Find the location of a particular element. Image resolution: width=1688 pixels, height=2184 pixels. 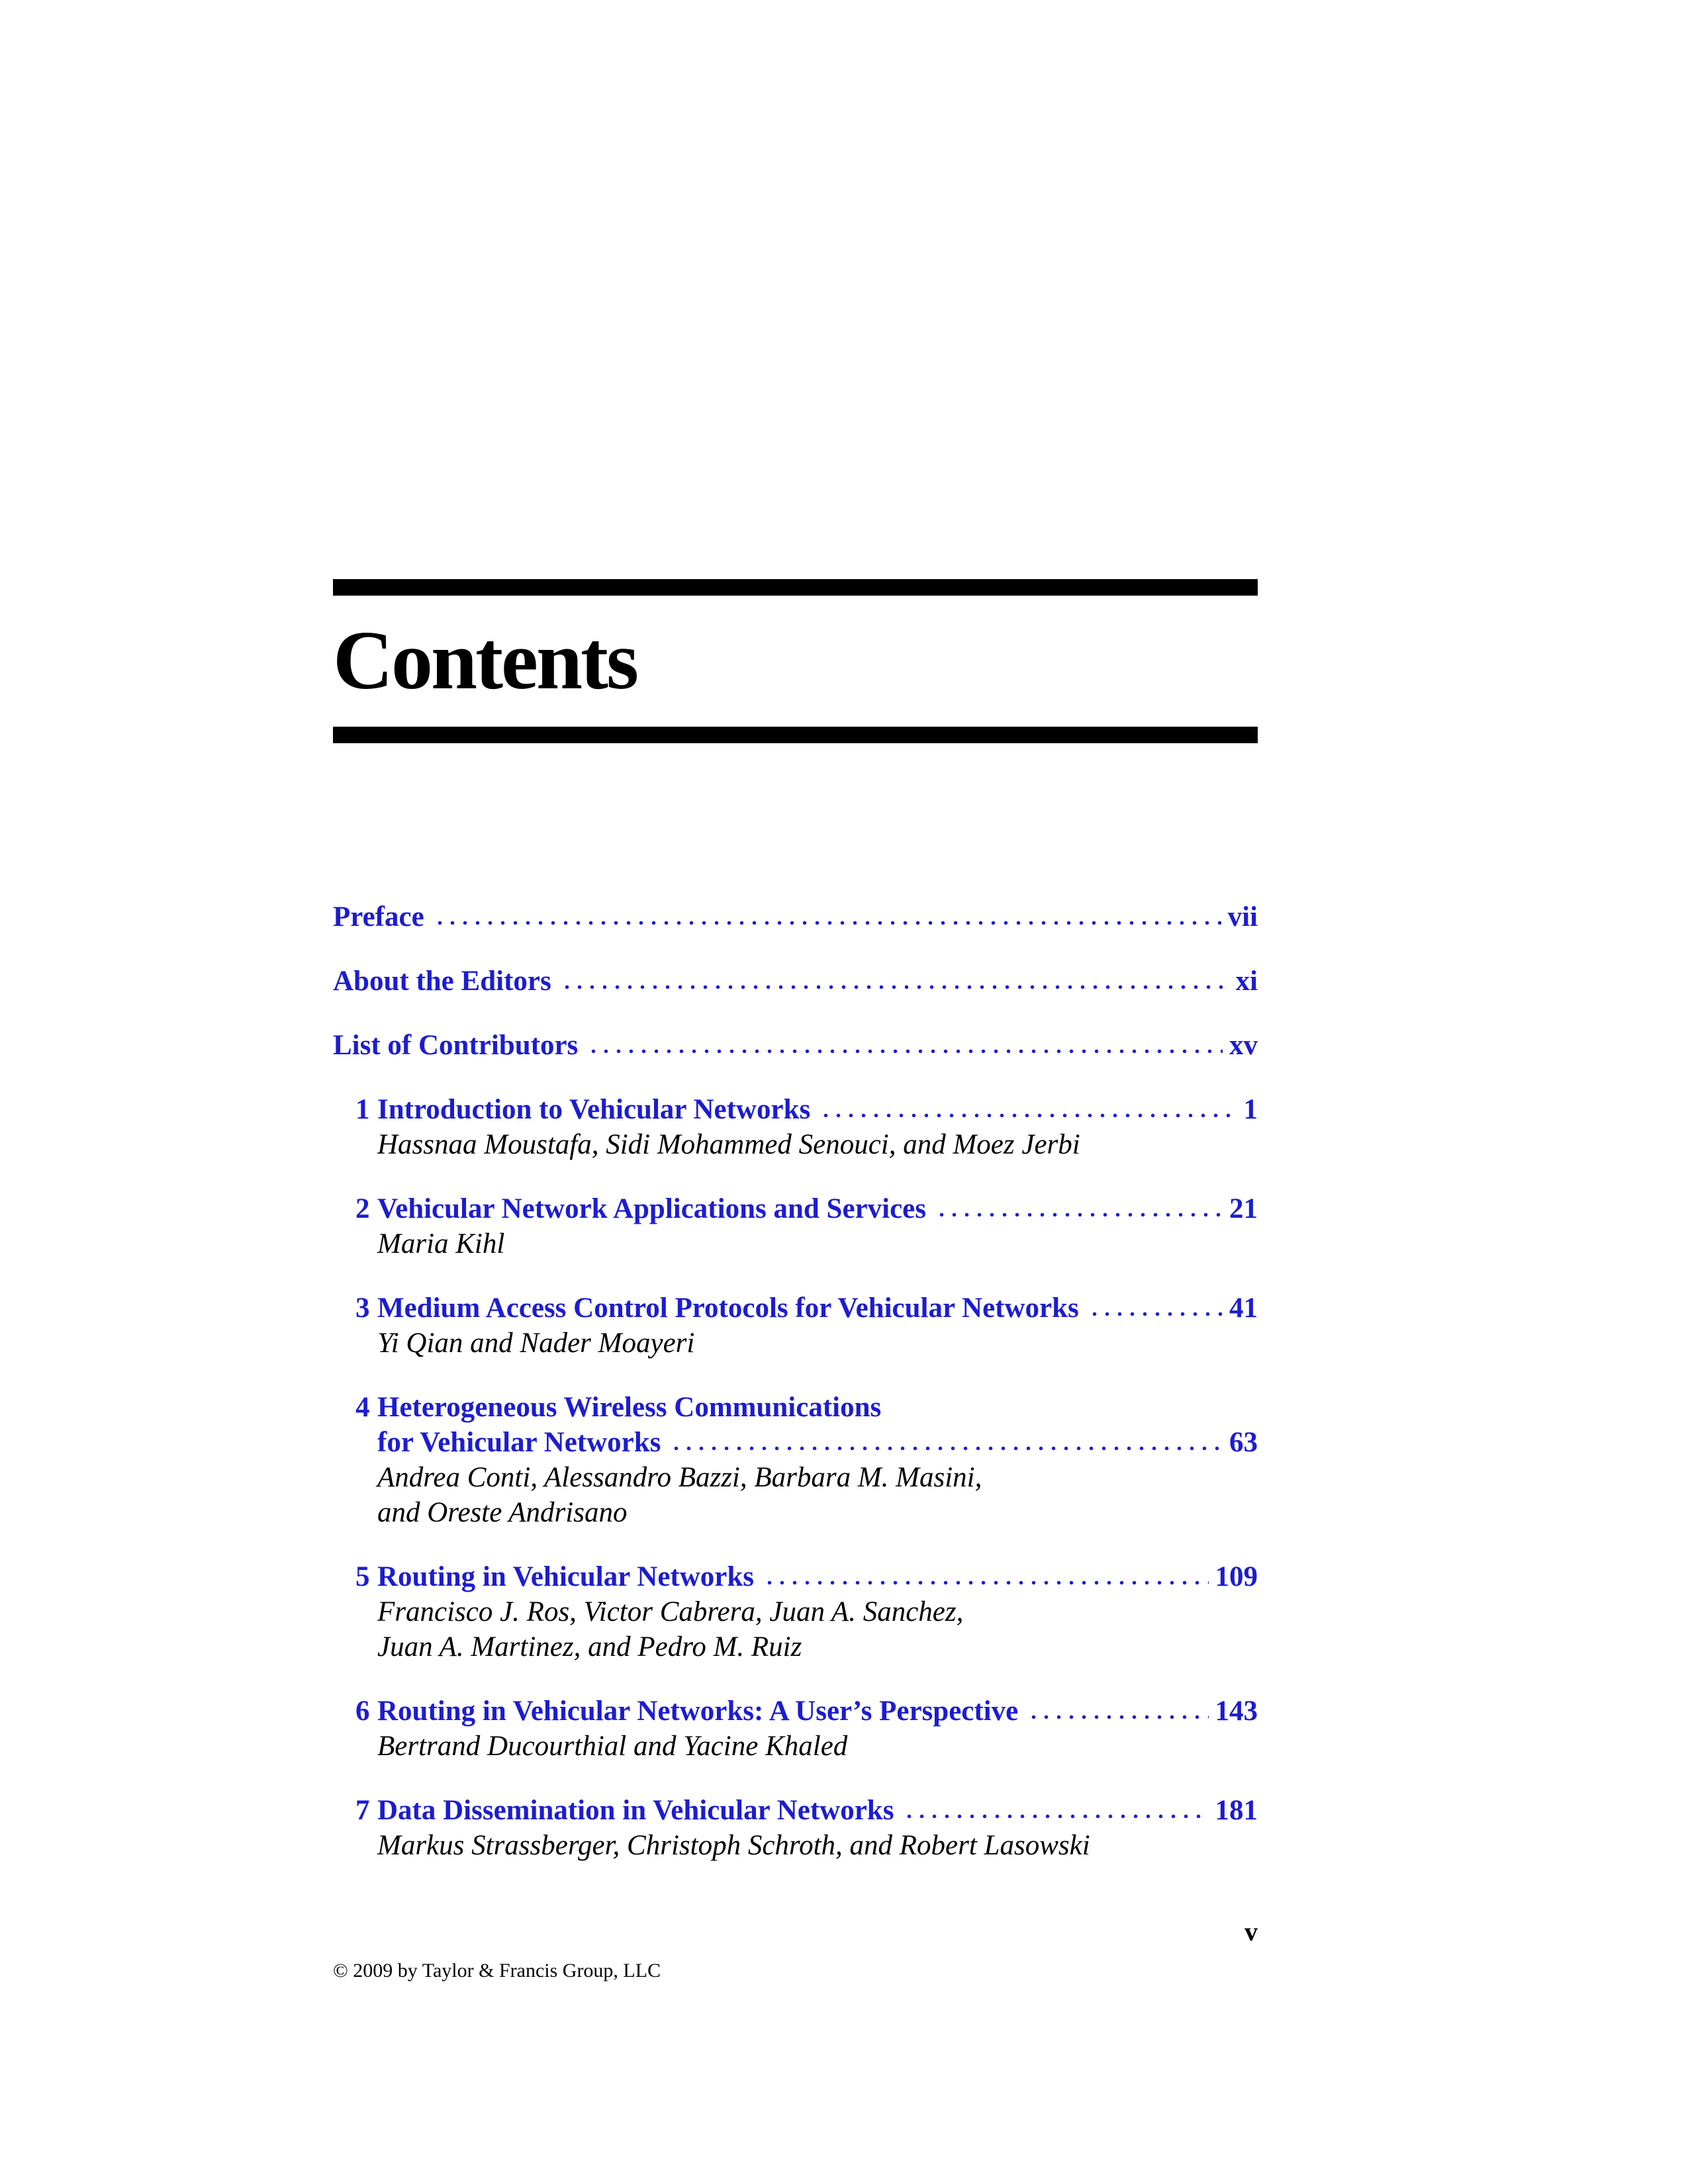

chapter-title-row: Introduction to Vehicular Networks 1 is located at coordinates (817, 1109).